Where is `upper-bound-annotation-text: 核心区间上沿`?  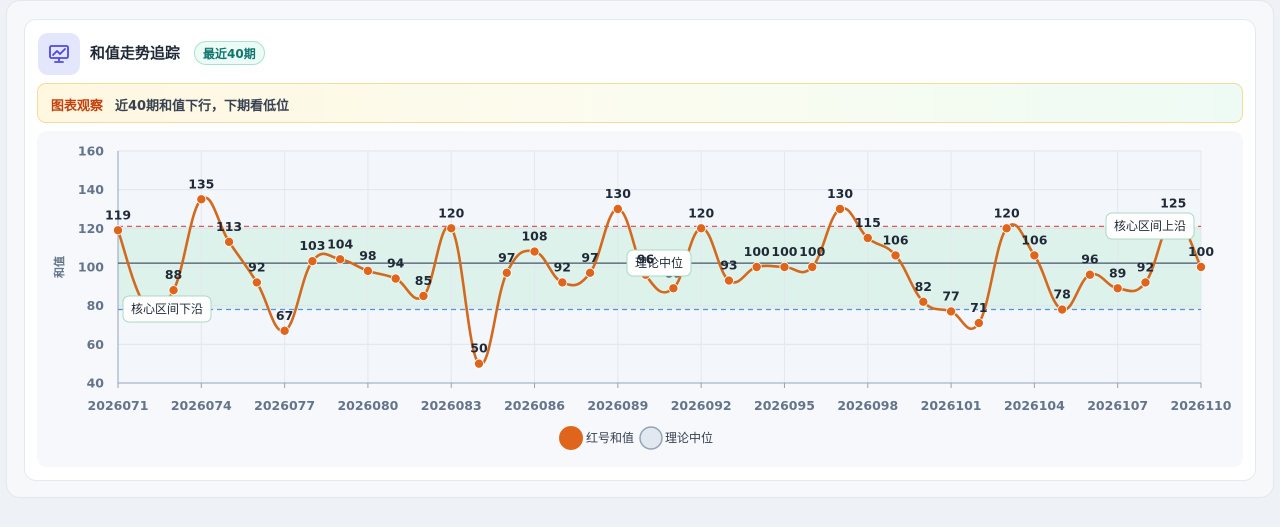 upper-bound-annotation-text: 核心区间上沿 is located at coordinates (1150, 226).